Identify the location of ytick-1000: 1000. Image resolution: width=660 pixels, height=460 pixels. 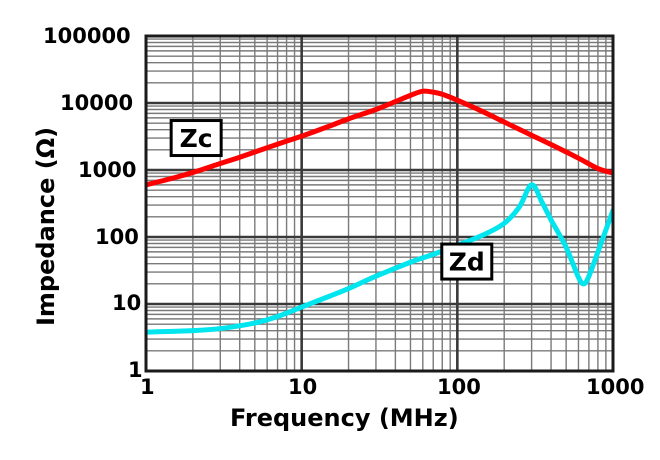
(107, 170).